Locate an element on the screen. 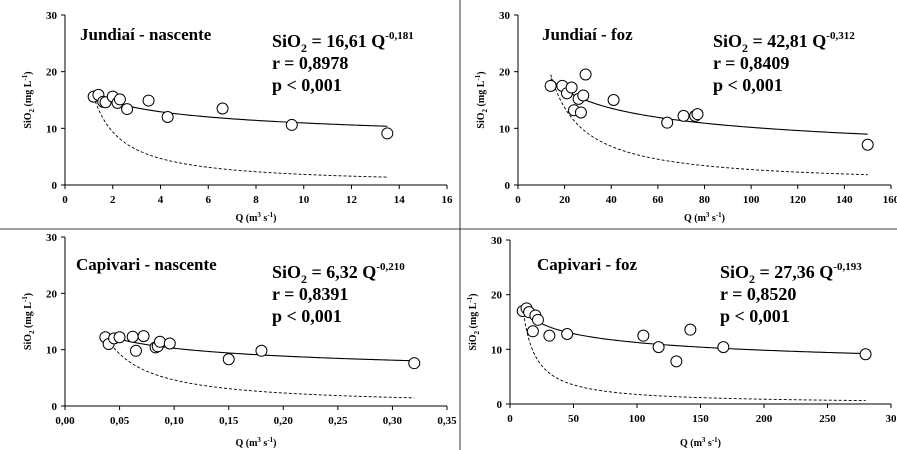 Image resolution: width=897 pixels, height=450 pixels. x-tick-label: 80 is located at coordinates (705, 200).